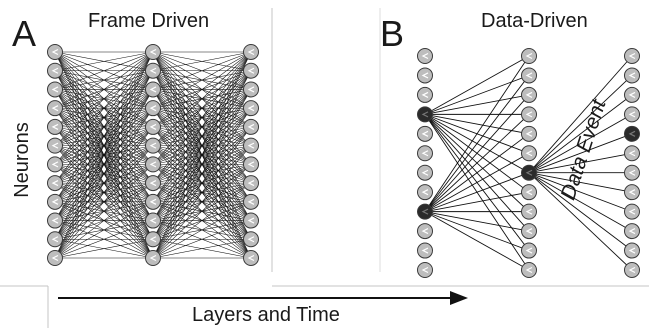 Image resolution: width=649 pixels, height=328 pixels. Describe the element at coordinates (149, 21) in the screenshot. I see `panel-a-title: Frame Driven` at that location.